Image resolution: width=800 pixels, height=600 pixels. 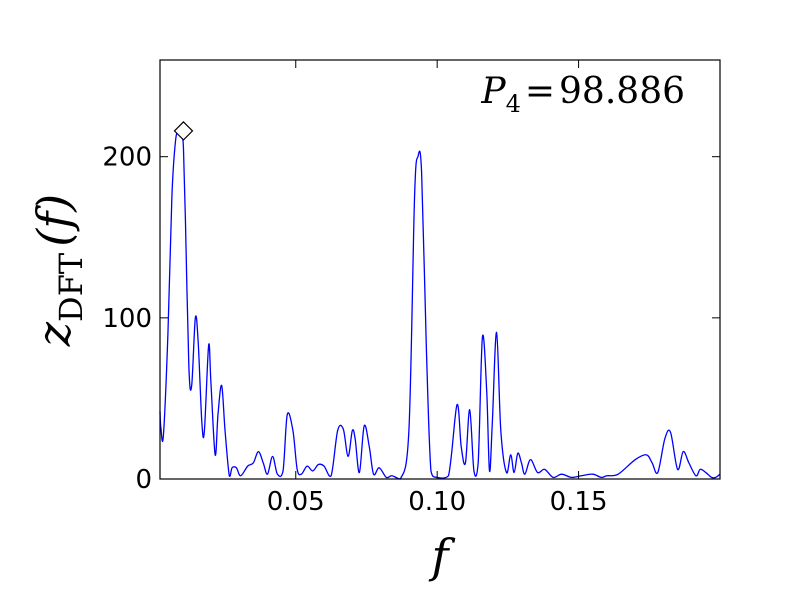 What do you see at coordinates (71, 287) in the screenshot?
I see `y-axis-label-sub: DFT` at bounding box center [71, 287].